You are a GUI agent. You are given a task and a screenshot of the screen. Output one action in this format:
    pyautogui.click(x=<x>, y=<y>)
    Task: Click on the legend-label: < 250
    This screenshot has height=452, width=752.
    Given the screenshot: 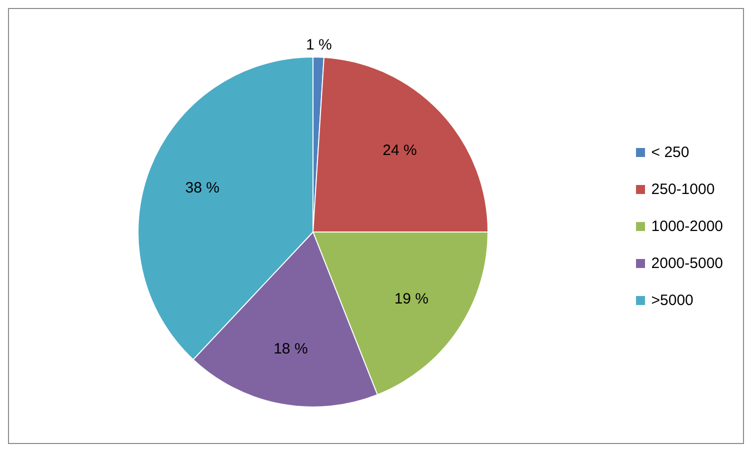 What is the action you would take?
    pyautogui.click(x=670, y=152)
    